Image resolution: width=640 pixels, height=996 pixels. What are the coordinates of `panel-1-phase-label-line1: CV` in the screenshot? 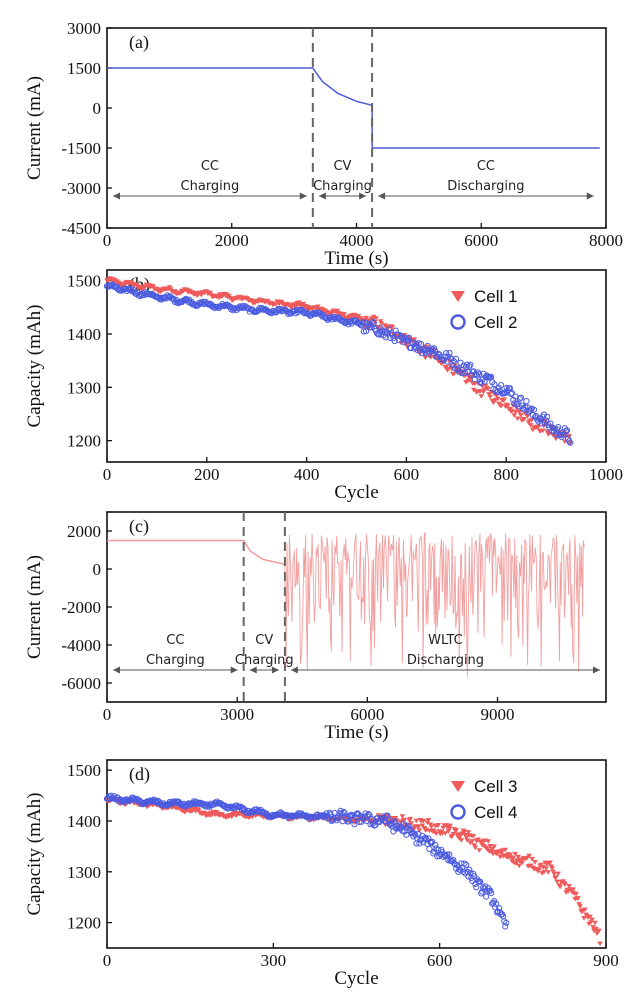 It's located at (342, 166).